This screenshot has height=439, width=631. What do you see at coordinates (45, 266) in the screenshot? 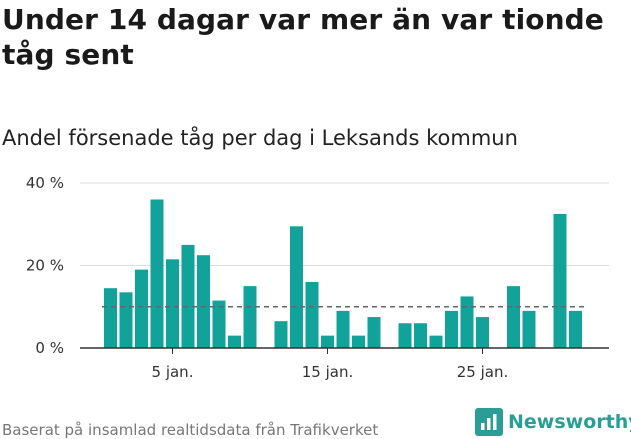
I see `y-tick-label: 20 %` at bounding box center [45, 266].